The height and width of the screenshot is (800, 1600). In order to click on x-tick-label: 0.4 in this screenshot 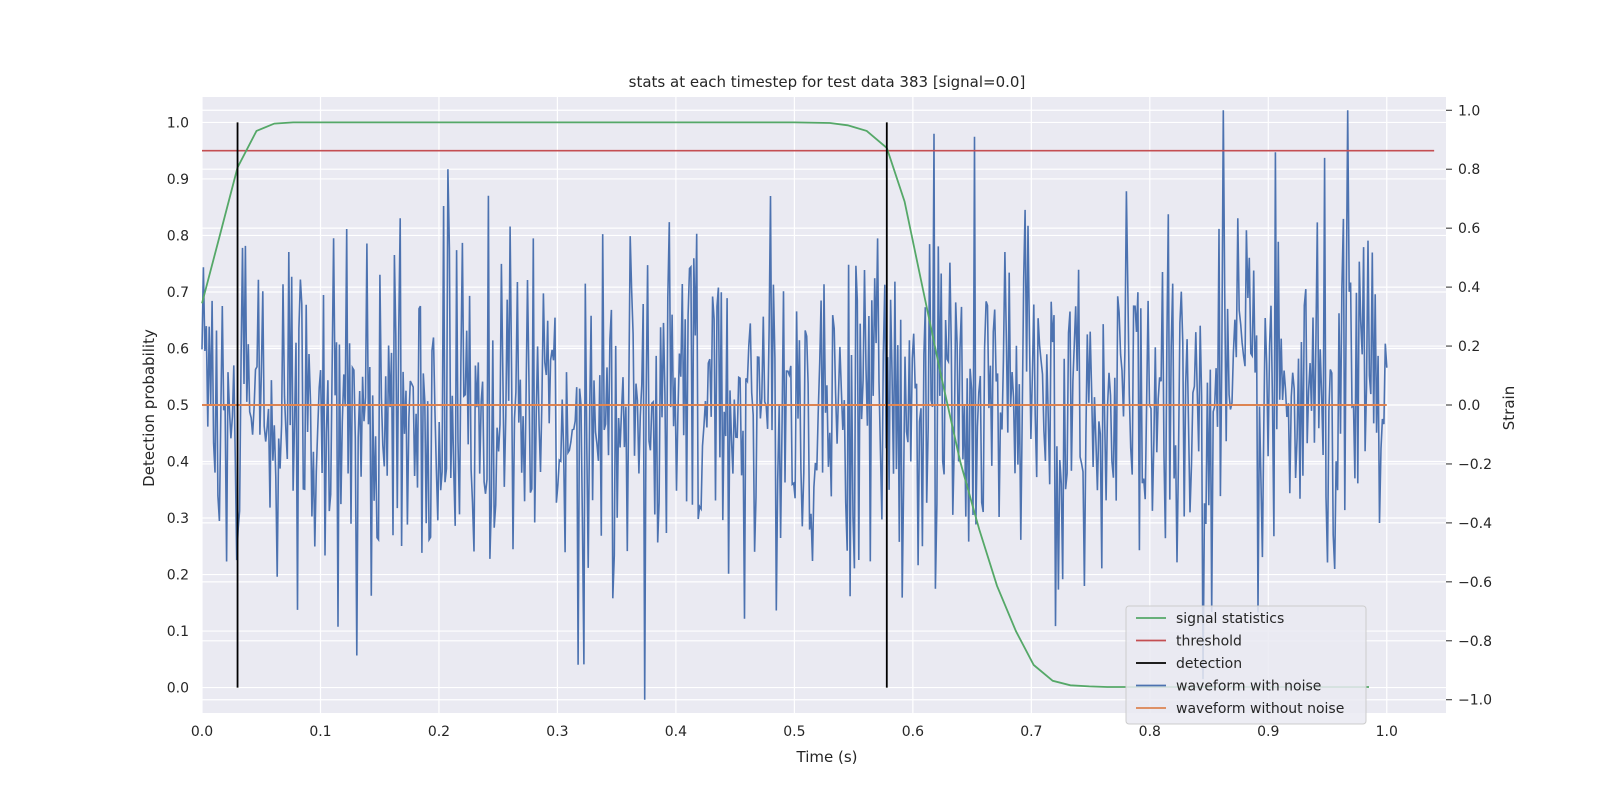, I will do `click(676, 732)`.